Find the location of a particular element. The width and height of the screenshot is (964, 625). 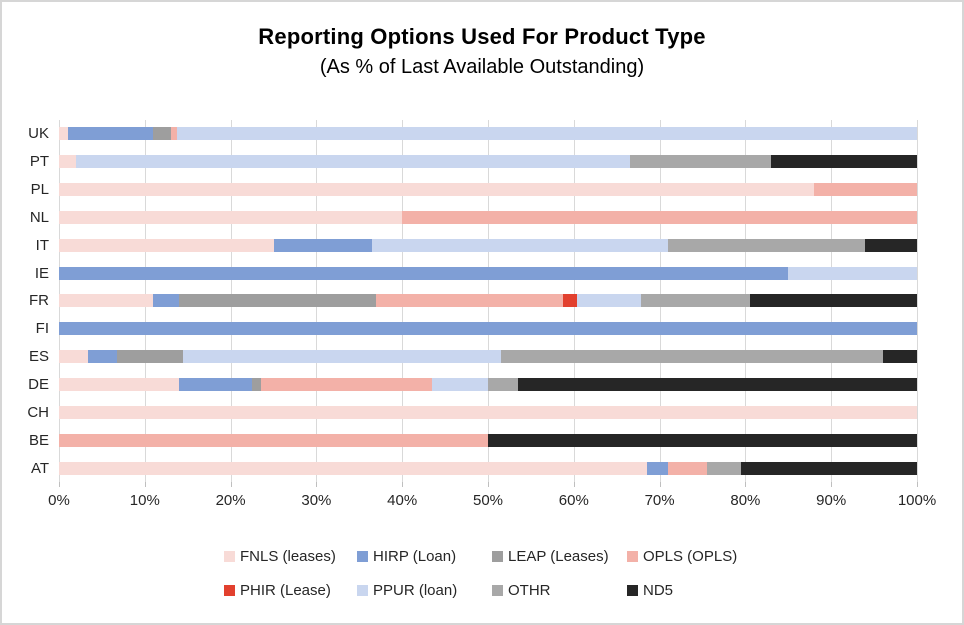

bar-es is located at coordinates (488, 357).